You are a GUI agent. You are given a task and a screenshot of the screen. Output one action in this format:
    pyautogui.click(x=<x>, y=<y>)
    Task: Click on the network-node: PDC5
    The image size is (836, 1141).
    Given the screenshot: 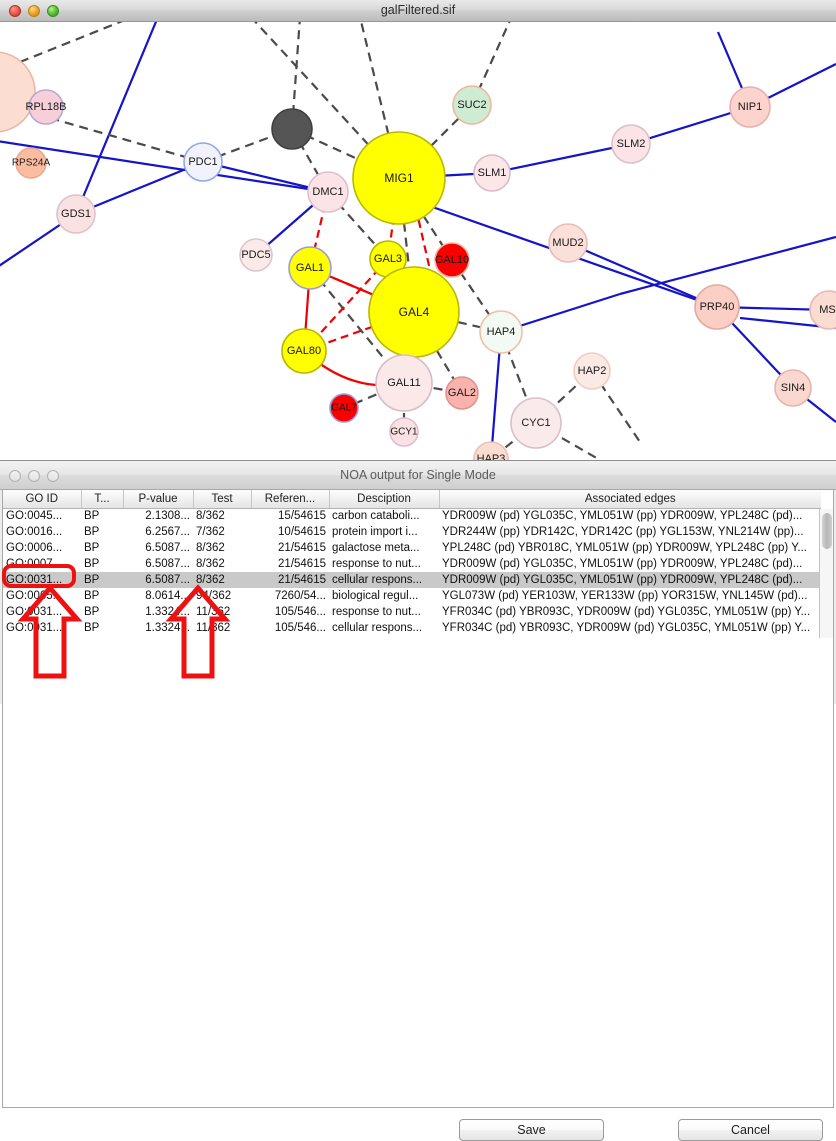 What is the action you would take?
    pyautogui.click(x=256, y=255)
    